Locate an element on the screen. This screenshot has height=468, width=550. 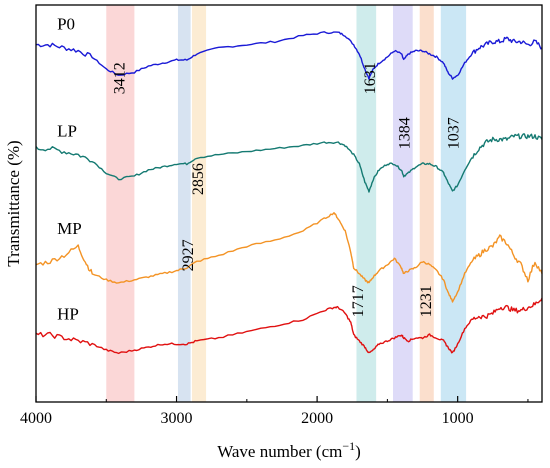
x-axis-title-sup: −1 is located at coordinates (348, 446).